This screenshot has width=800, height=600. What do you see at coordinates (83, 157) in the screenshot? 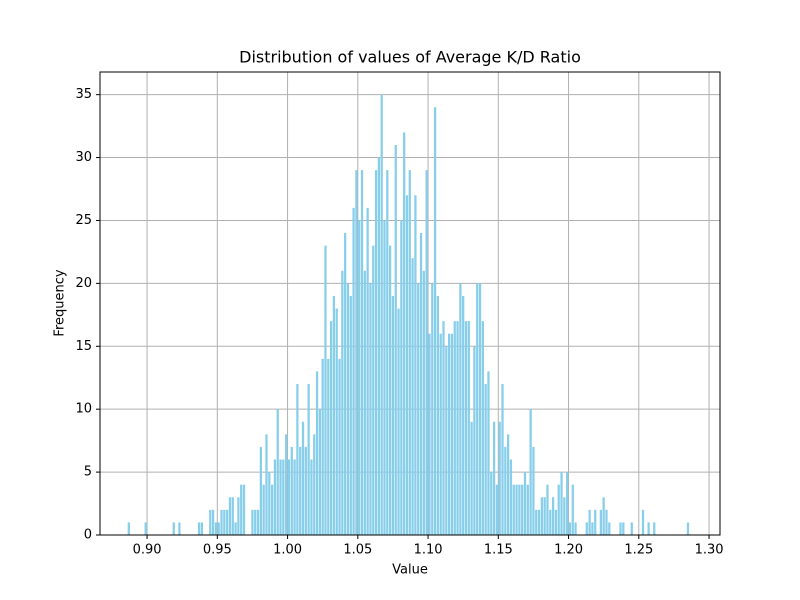
I see `y-tick-label: 30` at bounding box center [83, 157].